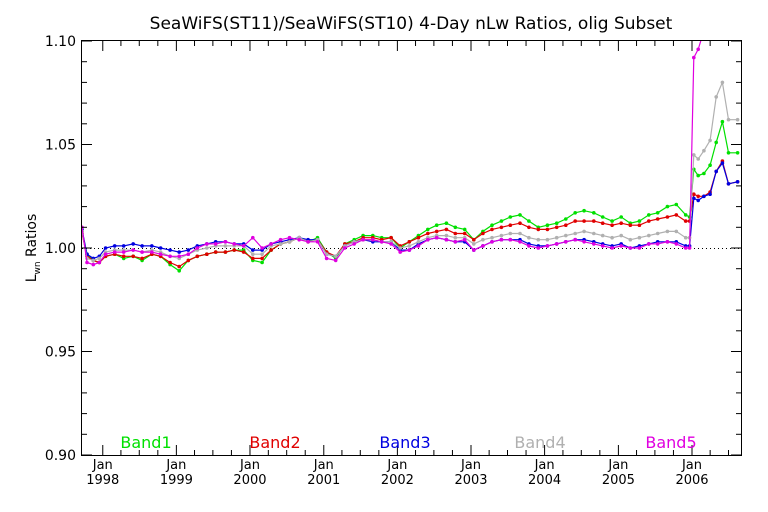  I want to click on x-tick-label-year: 2001, so click(323, 480).